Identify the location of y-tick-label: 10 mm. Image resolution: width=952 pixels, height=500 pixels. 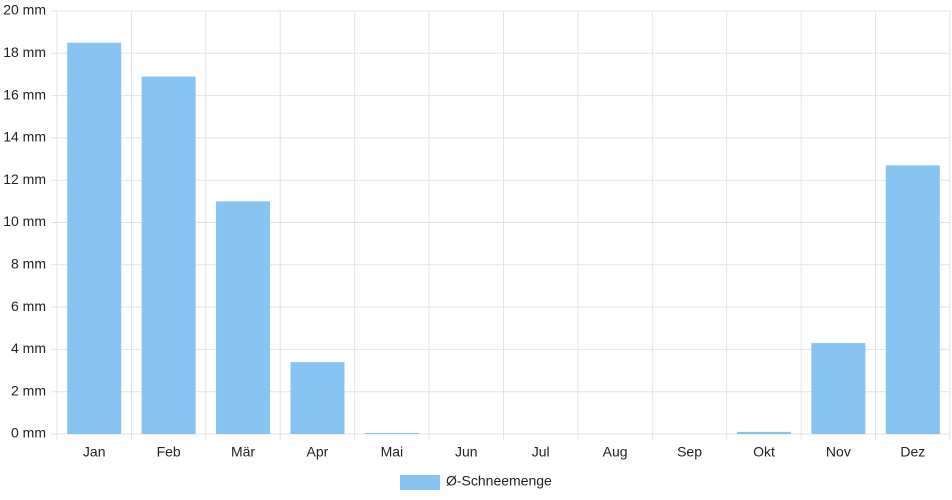
(24, 221).